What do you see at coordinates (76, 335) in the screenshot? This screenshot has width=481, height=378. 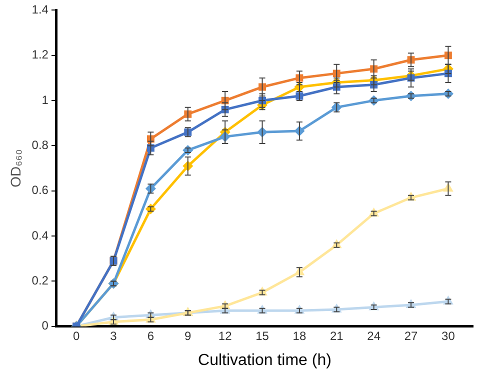 I see `x-tick-label: 0` at bounding box center [76, 335].